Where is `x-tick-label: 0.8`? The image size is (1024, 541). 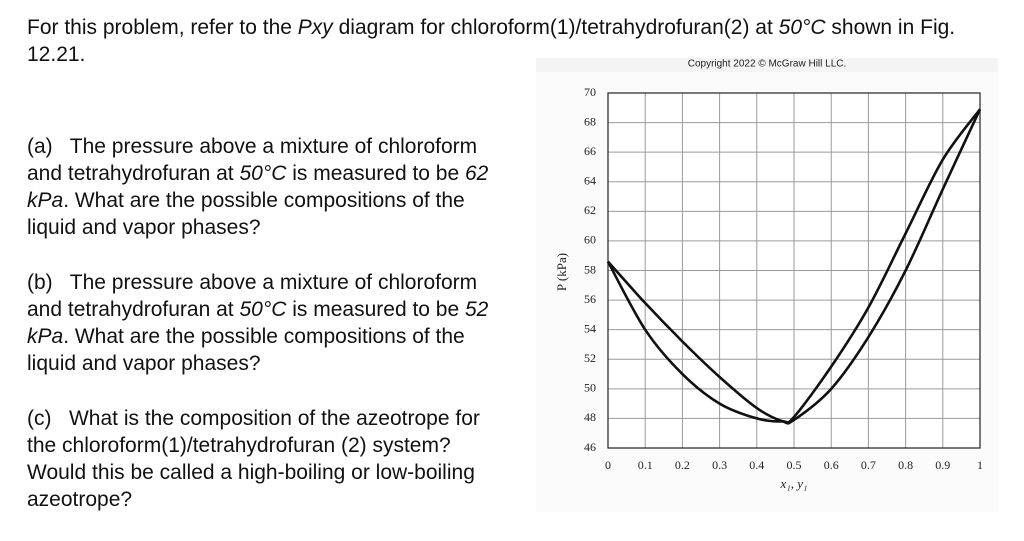
x-tick-label: 0.8 is located at coordinates (905, 465).